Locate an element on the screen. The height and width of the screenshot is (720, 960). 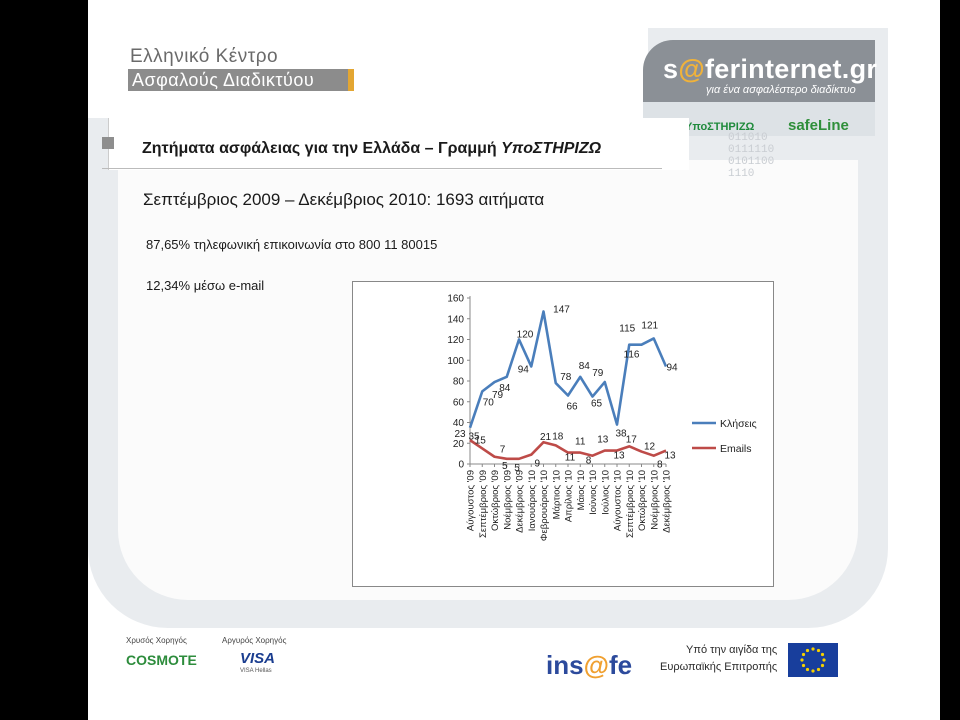
binary-decoration: 011010 0111110 0101100 1110 is located at coordinates (751, 156).